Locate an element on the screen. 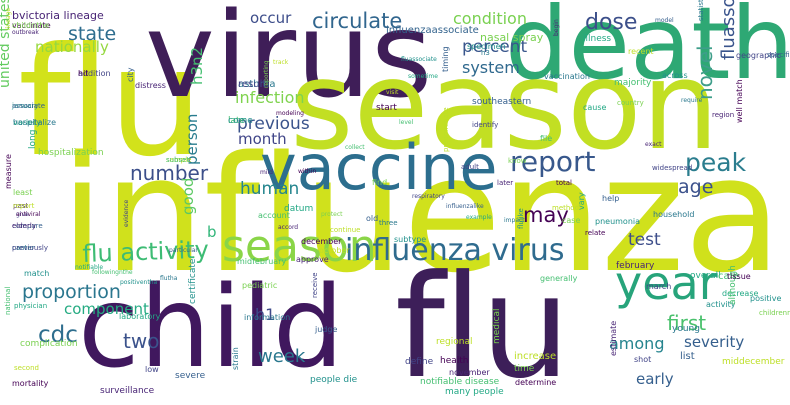  word-timing: timing is located at coordinates (445, 59).